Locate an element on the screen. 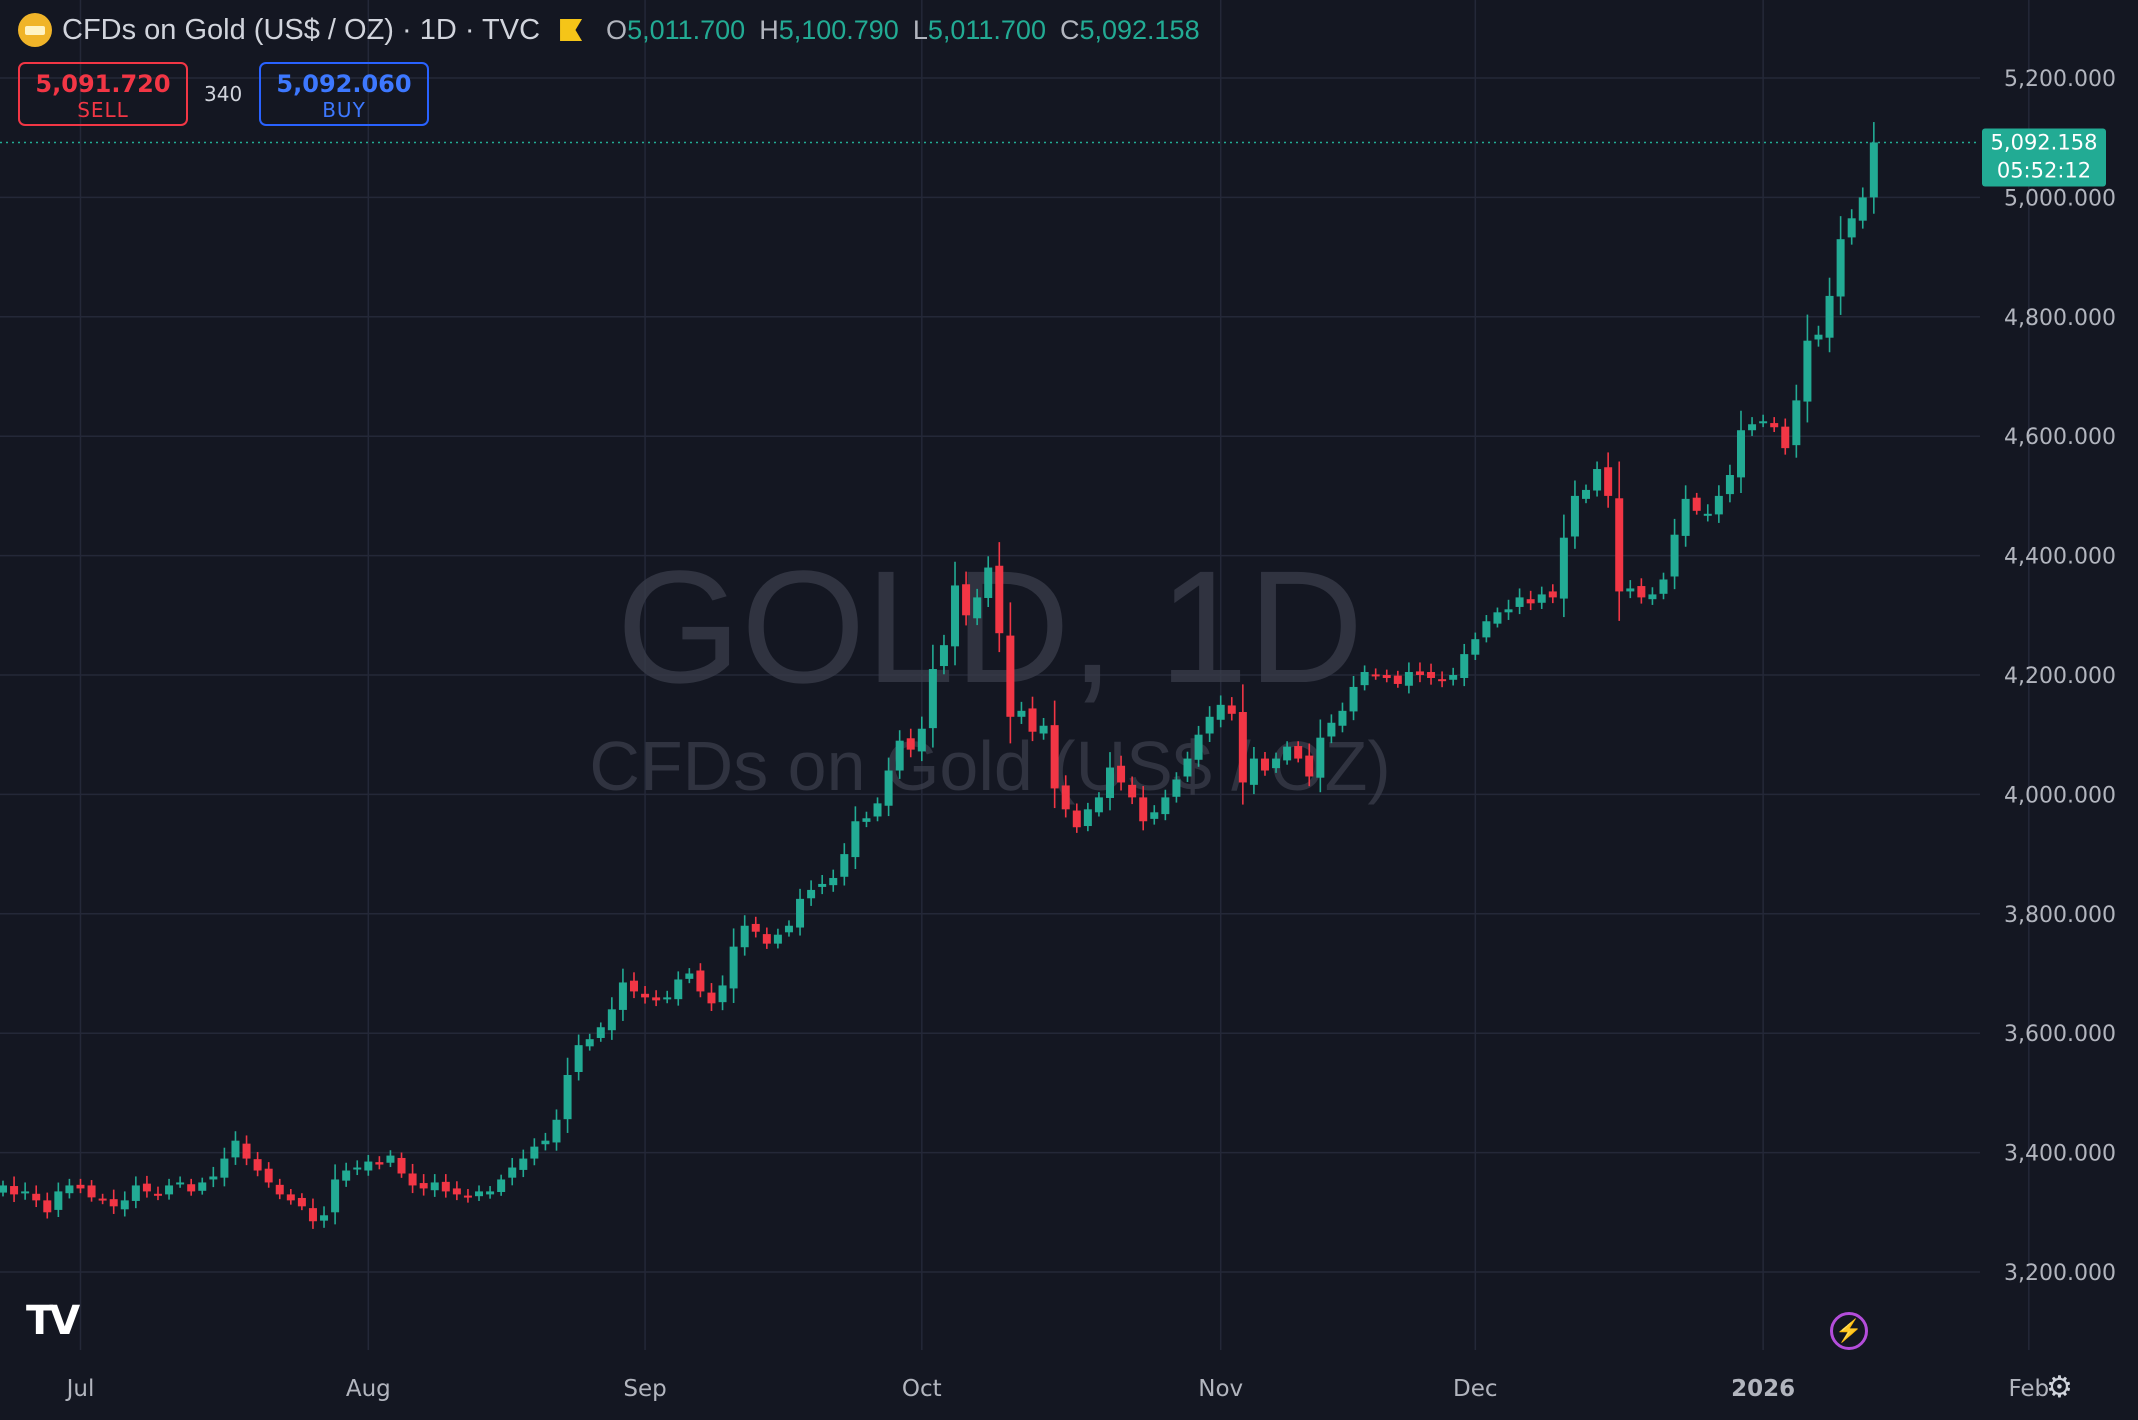 The width and height of the screenshot is (2138, 1420). symbol-title: CFDs on Gold (US$ / OZ) · 1D · TVC is located at coordinates (301, 29).